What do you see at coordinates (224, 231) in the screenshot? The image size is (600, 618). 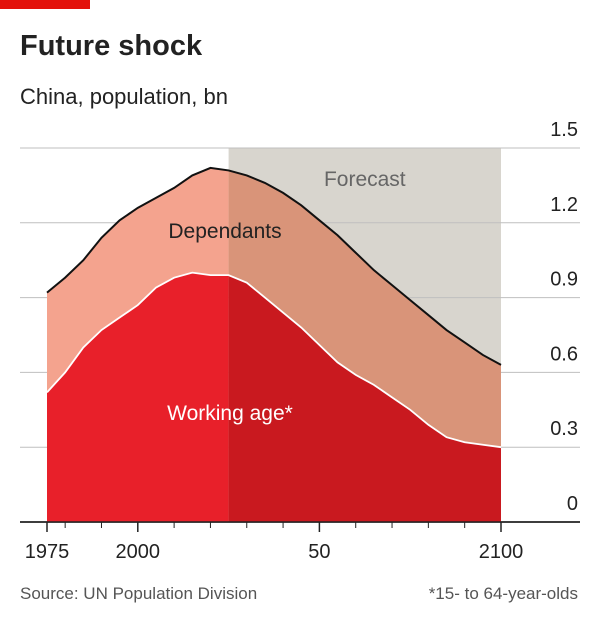 I see `series-label: Dependants` at bounding box center [224, 231].